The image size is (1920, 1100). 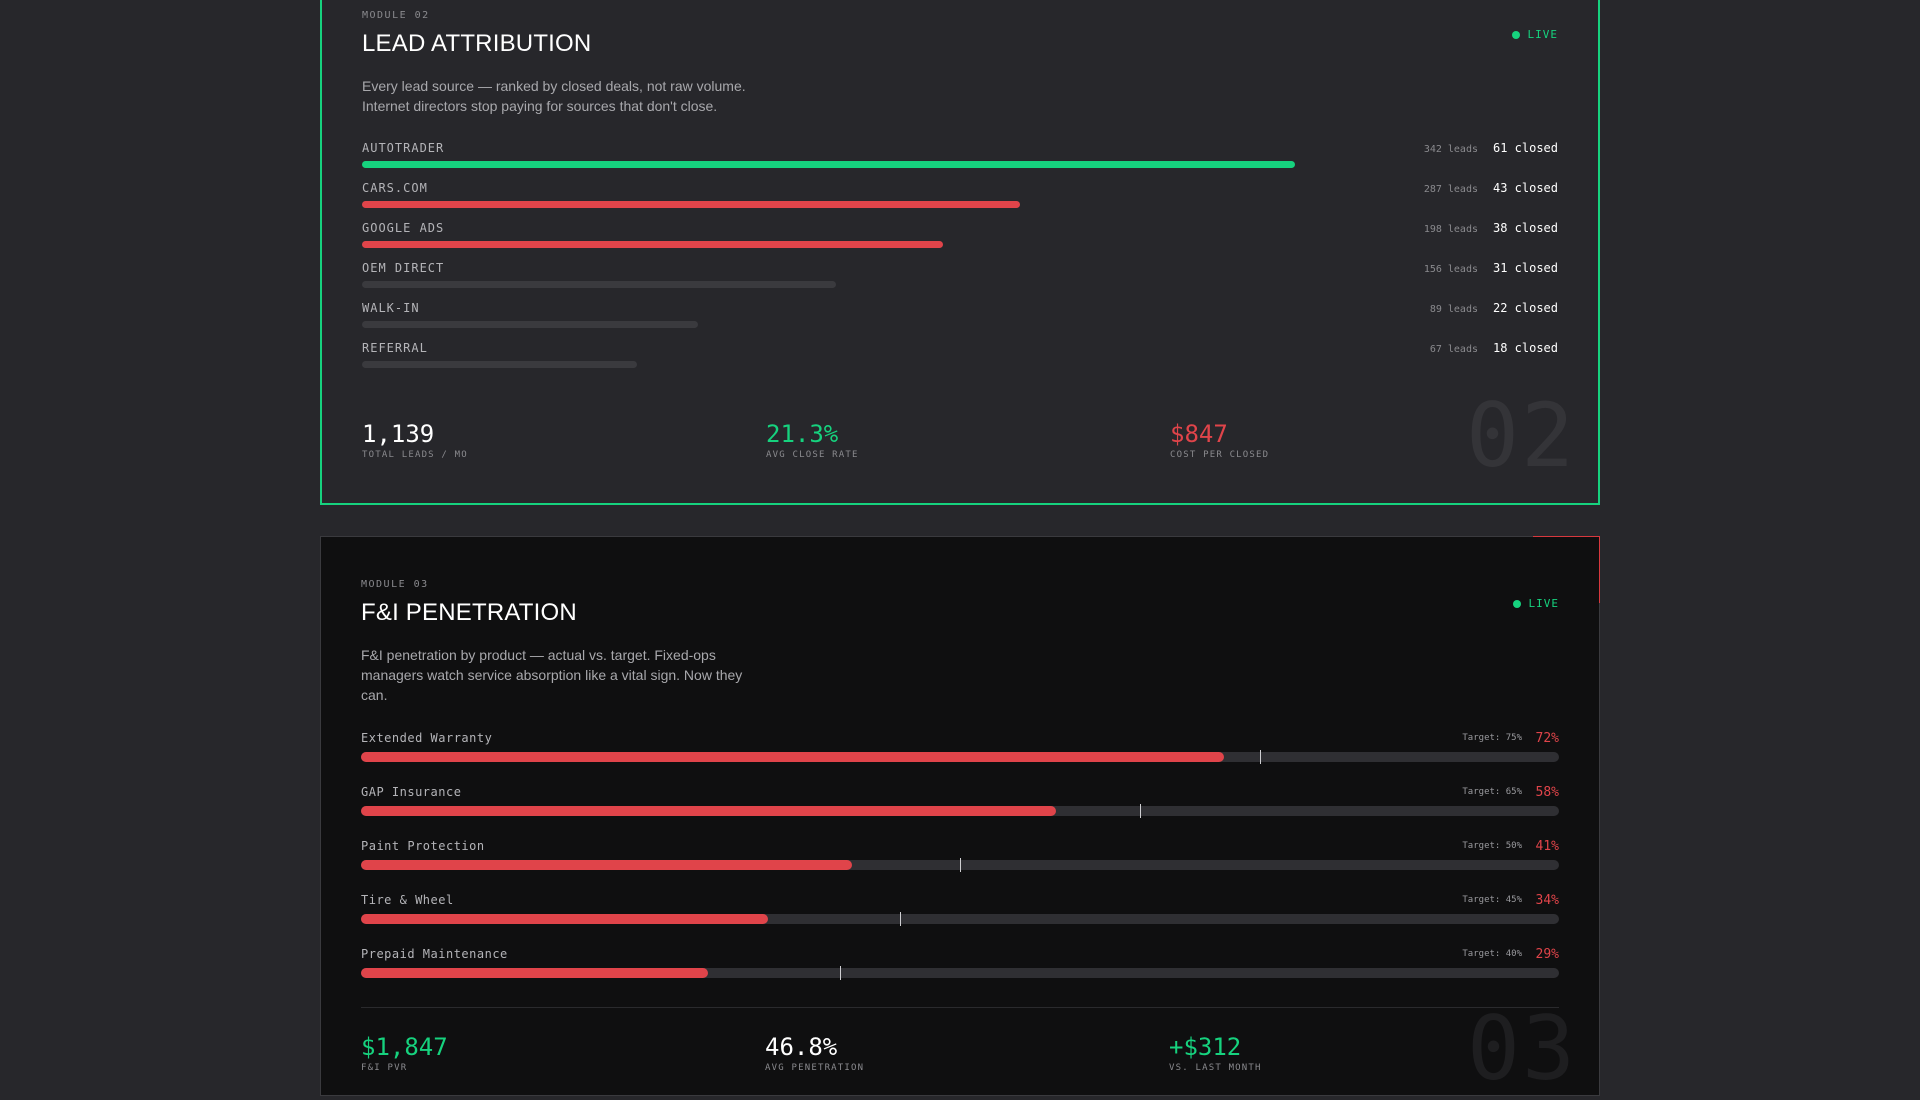 What do you see at coordinates (1525, 148) in the screenshot?
I see `closed-count: 61 closed` at bounding box center [1525, 148].